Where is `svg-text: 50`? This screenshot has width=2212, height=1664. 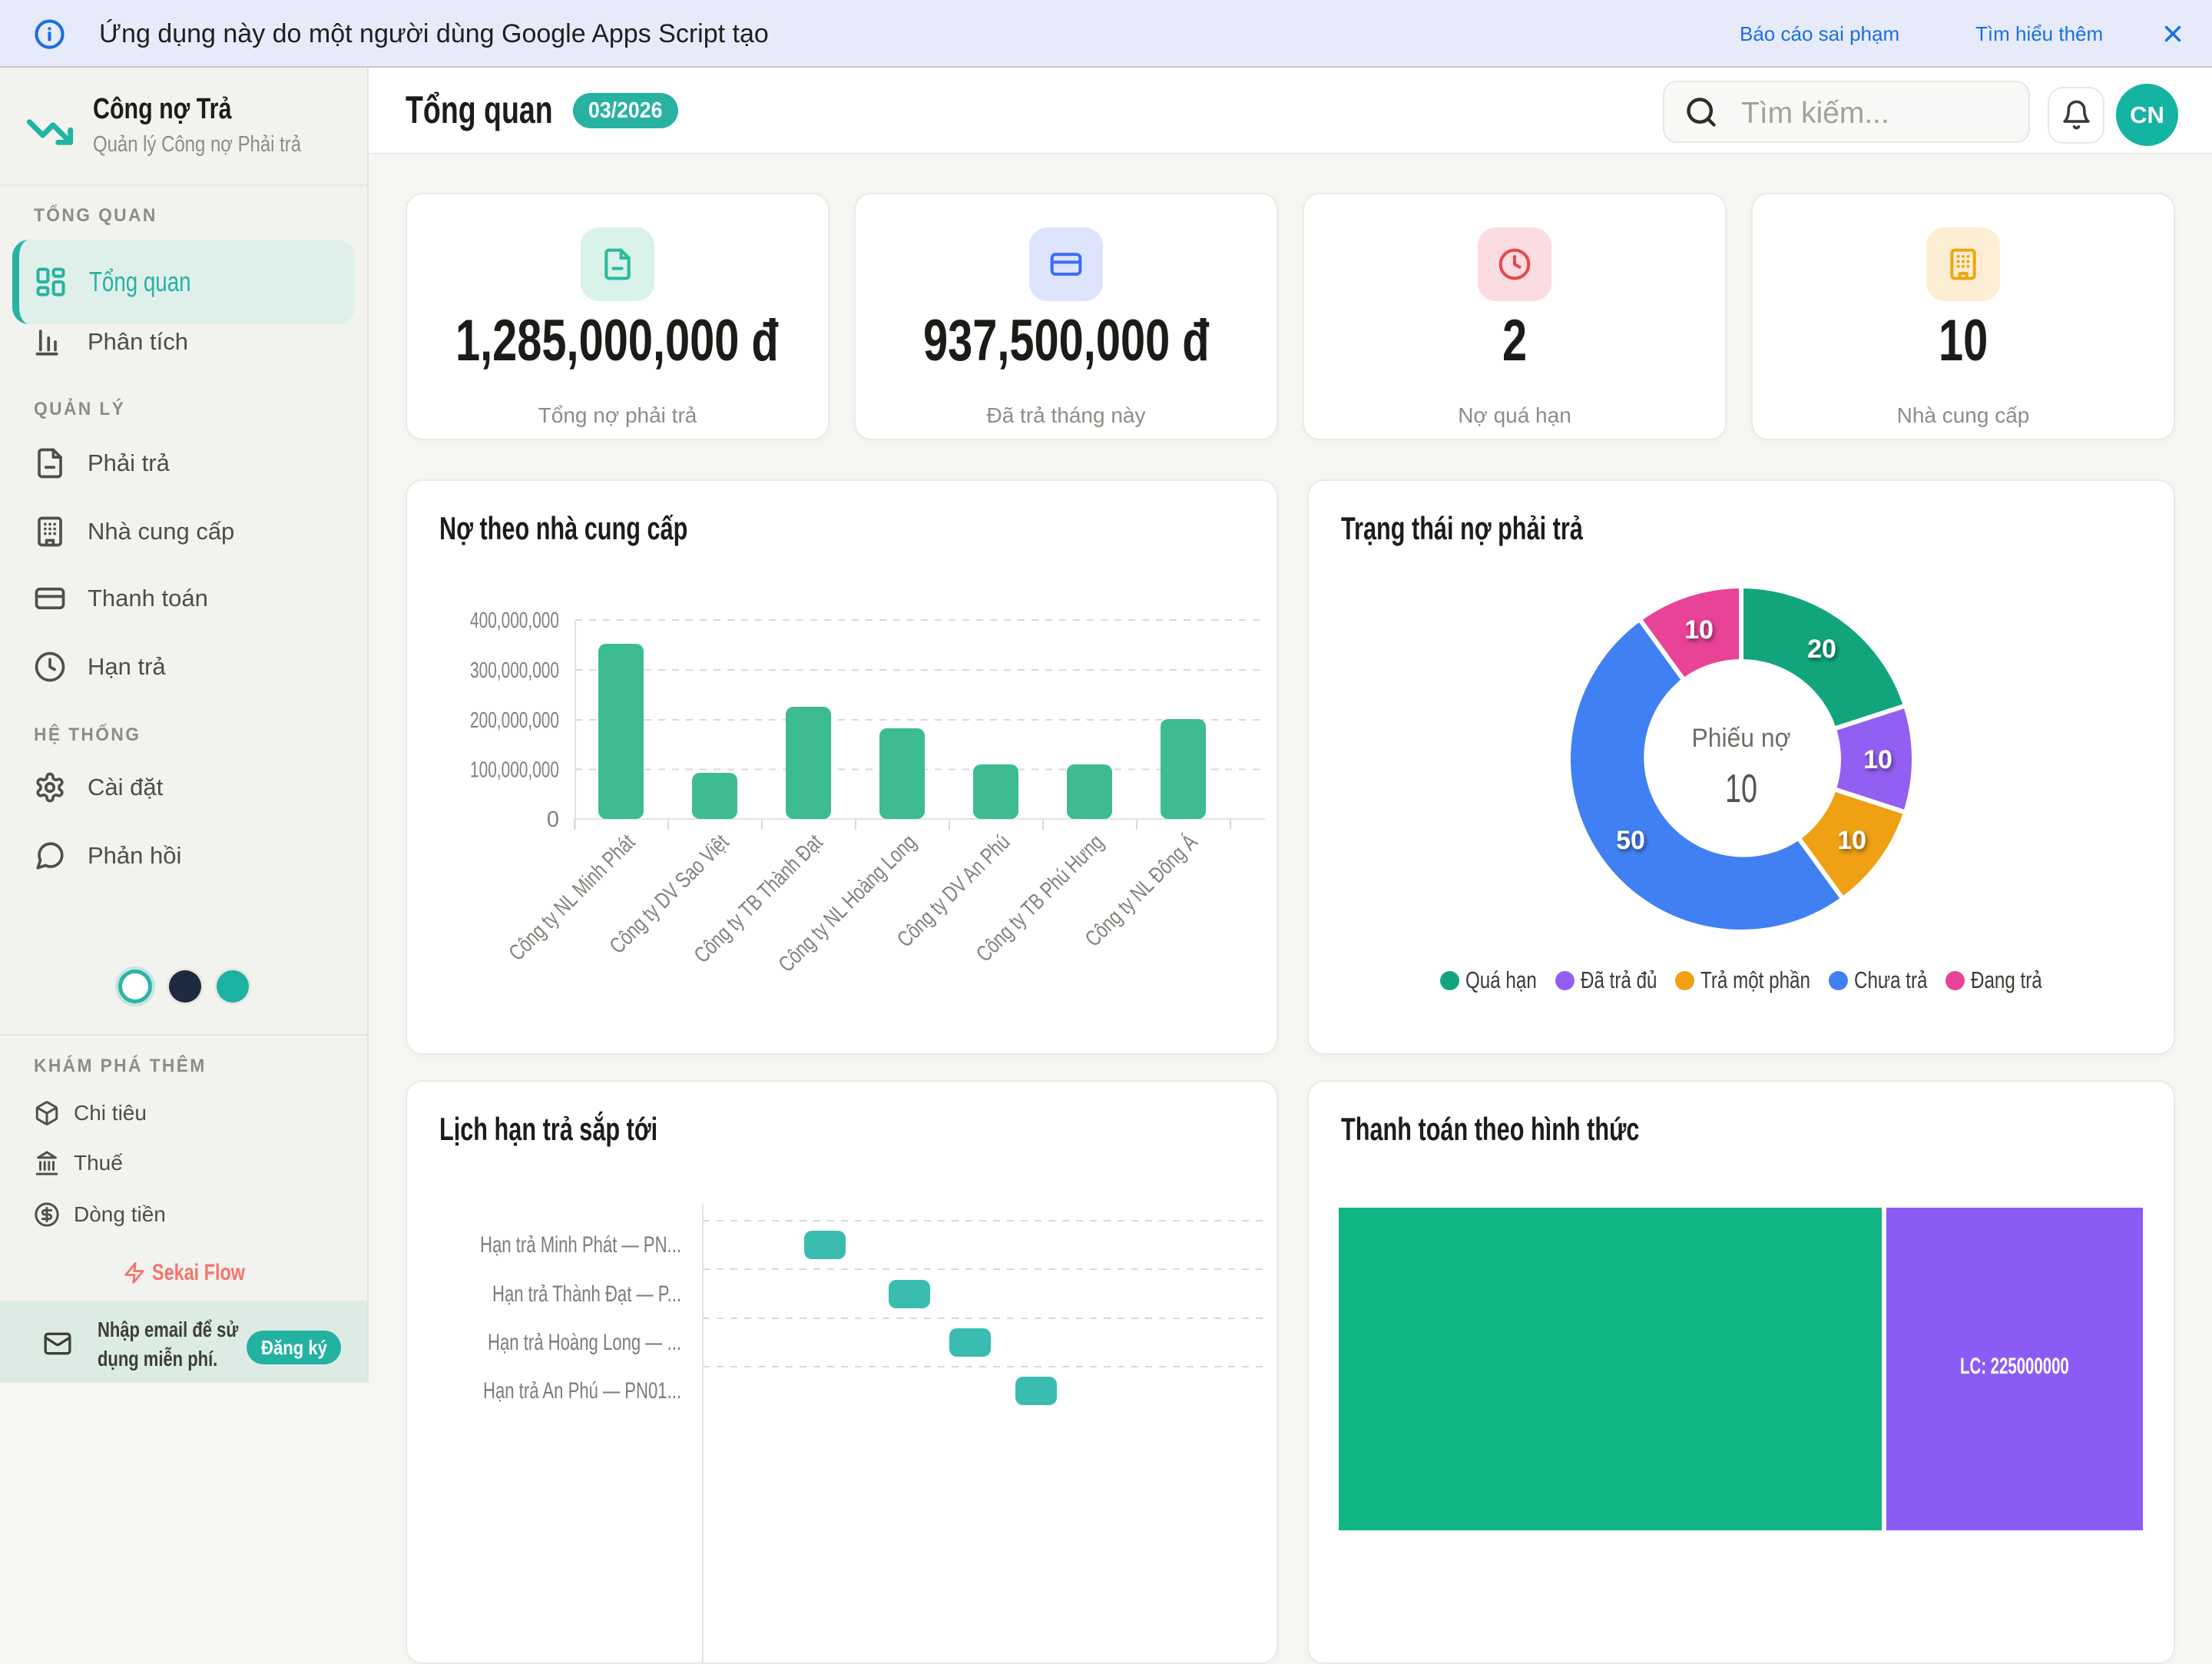 svg-text: 50 is located at coordinates (1631, 841).